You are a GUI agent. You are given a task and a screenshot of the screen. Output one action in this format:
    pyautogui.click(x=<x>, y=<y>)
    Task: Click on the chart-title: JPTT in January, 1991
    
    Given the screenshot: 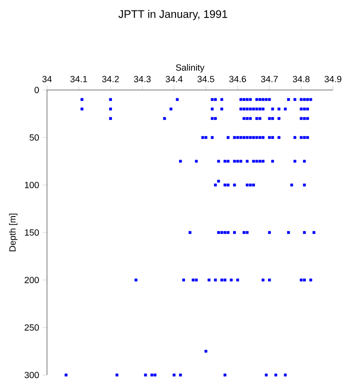 What is the action you would take?
    pyautogui.click(x=173, y=15)
    